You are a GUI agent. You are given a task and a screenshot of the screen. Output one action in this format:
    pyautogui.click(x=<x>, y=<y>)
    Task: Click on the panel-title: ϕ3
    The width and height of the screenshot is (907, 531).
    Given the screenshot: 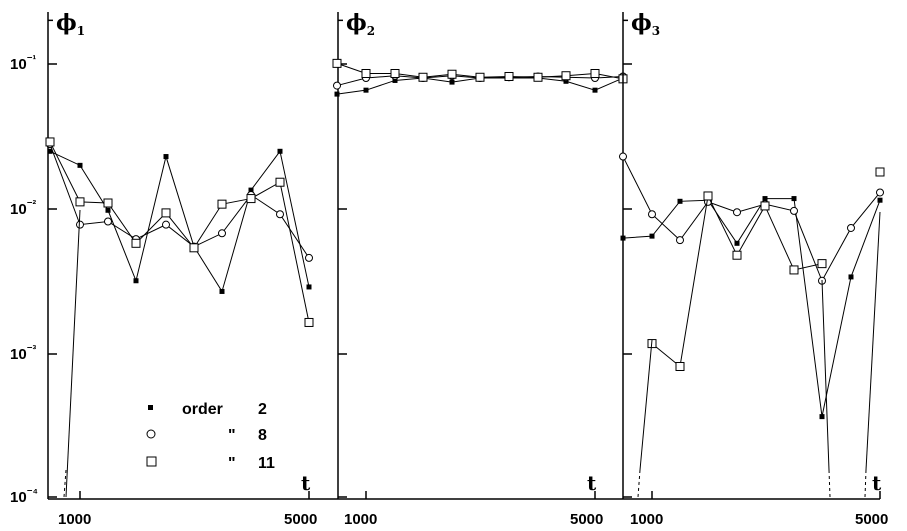 What is the action you would take?
    pyautogui.click(x=645, y=24)
    